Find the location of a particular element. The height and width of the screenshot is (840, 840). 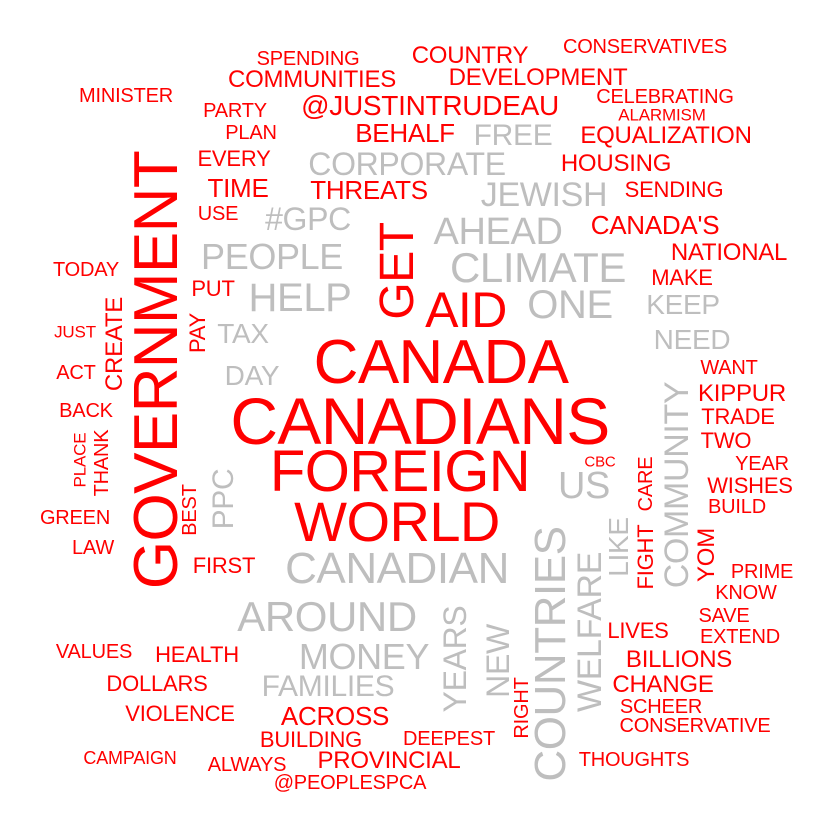

word-deepest: DEEPEST is located at coordinates (449, 739).